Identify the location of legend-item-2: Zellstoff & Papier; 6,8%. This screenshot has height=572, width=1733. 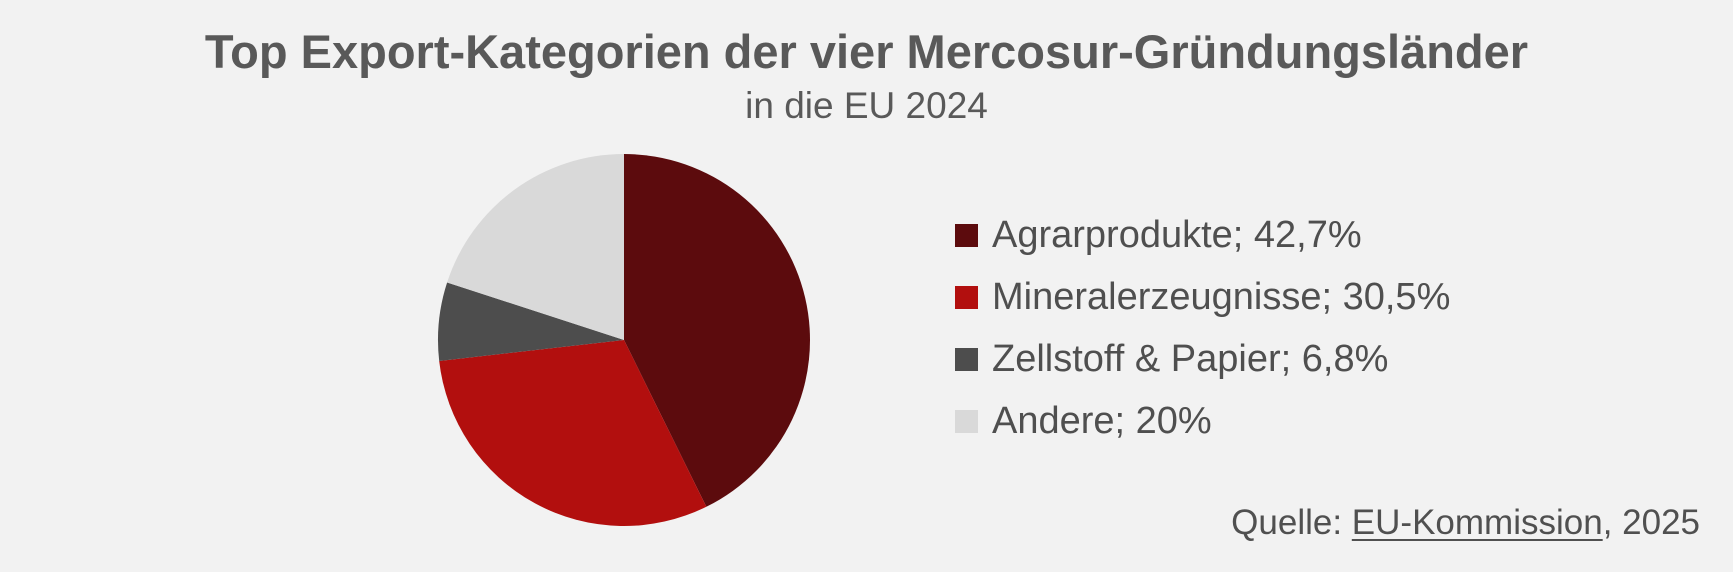
(1171, 359).